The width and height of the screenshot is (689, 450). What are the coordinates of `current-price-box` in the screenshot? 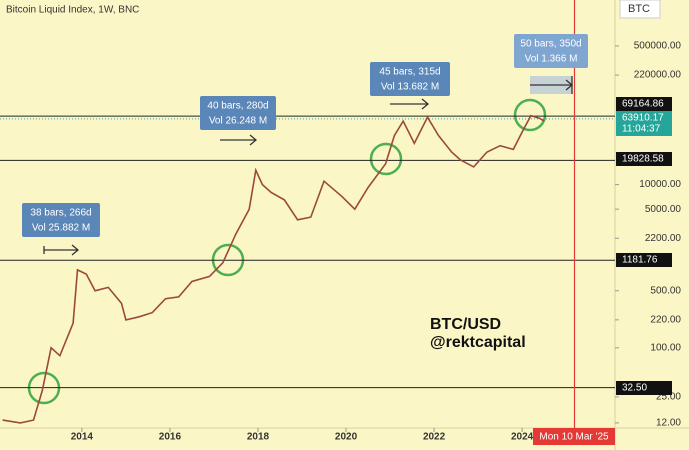 It's located at (644, 123).